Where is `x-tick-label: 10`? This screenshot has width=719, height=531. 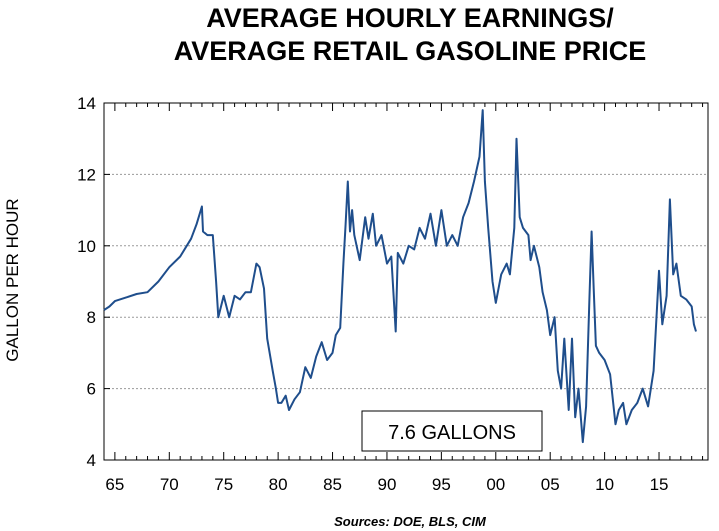 x-tick-label: 10 is located at coordinates (604, 484).